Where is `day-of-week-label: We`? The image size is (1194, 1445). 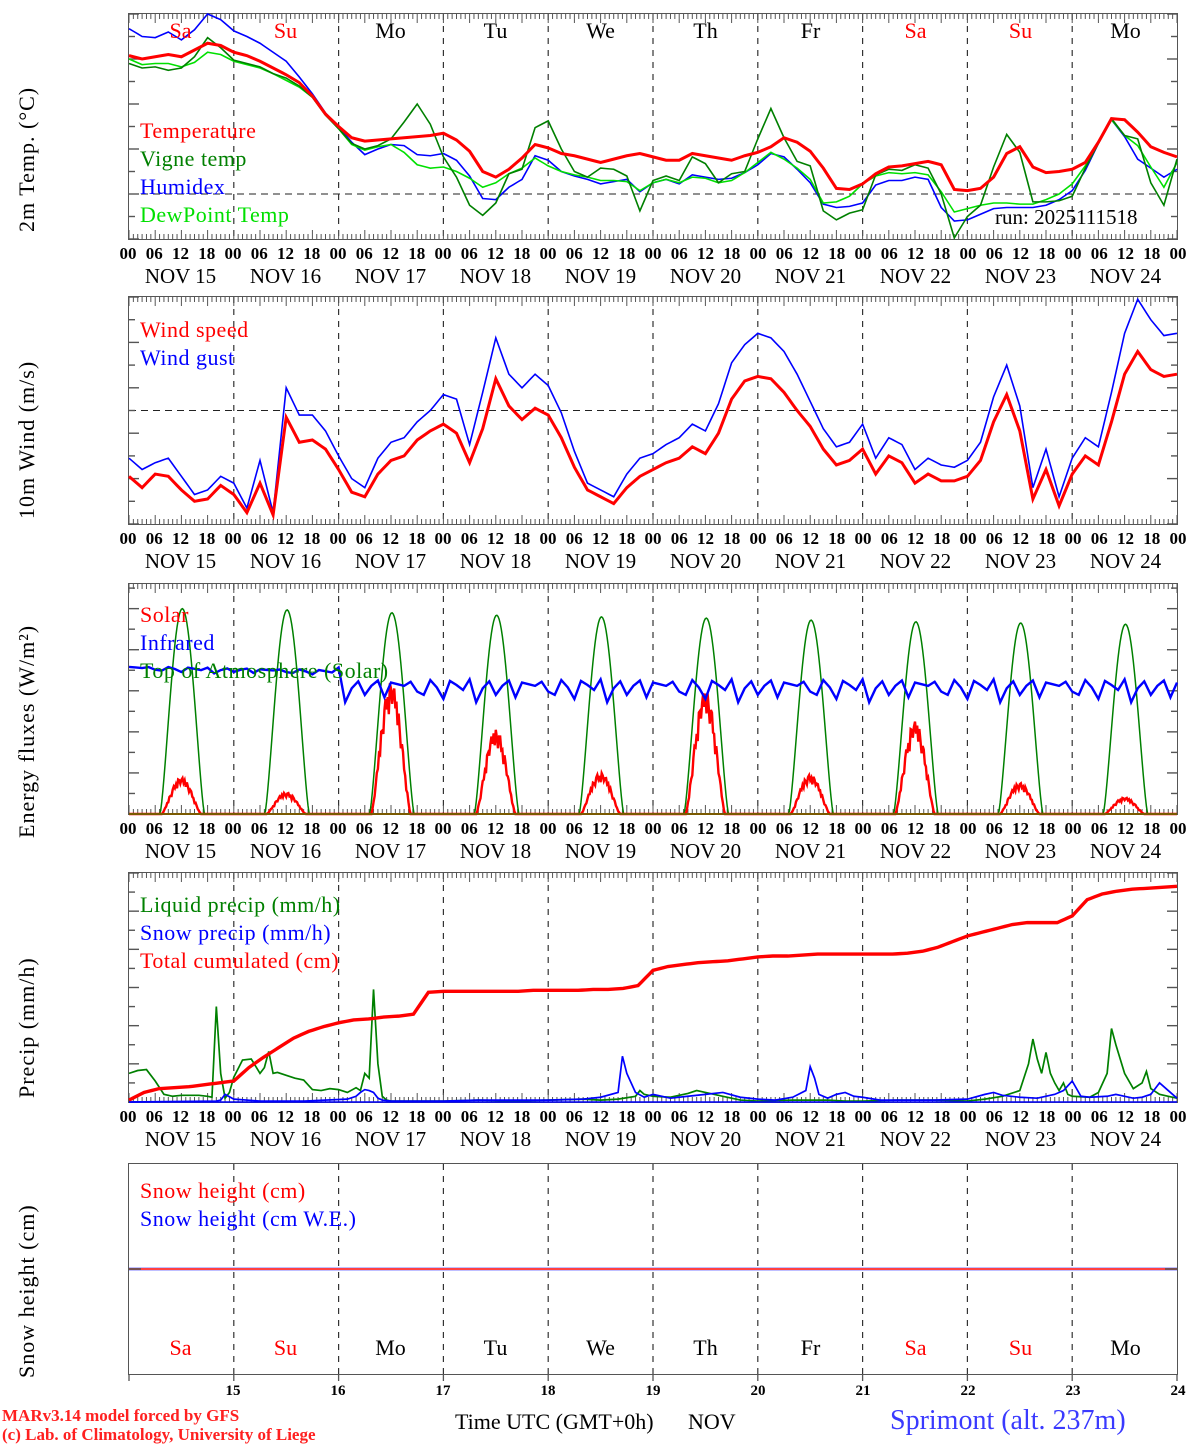
day-of-week-label: We is located at coordinates (600, 1347).